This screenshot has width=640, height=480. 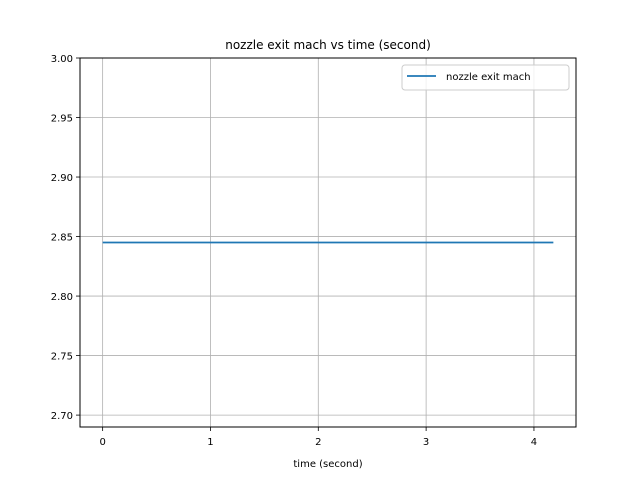 I want to click on x-tick-label: 3, so click(x=426, y=442).